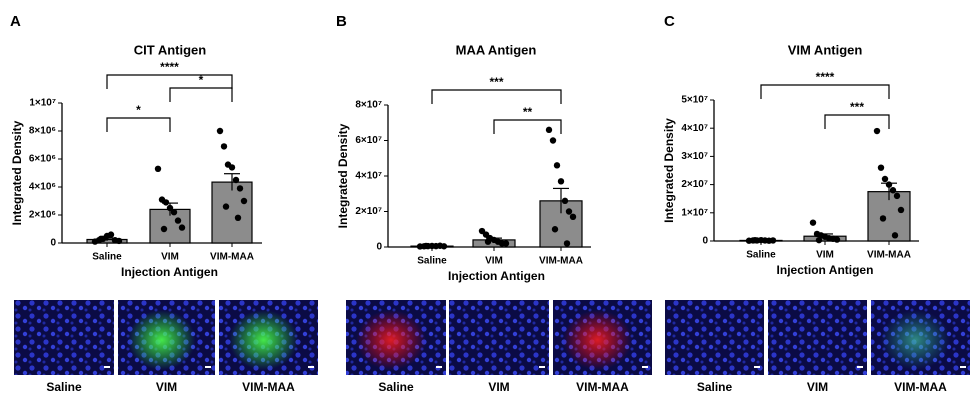 Image resolution: width=975 pixels, height=401 pixels. What do you see at coordinates (368, 176) in the screenshot?
I see `y-tick-label: 4×10⁷` at bounding box center [368, 176].